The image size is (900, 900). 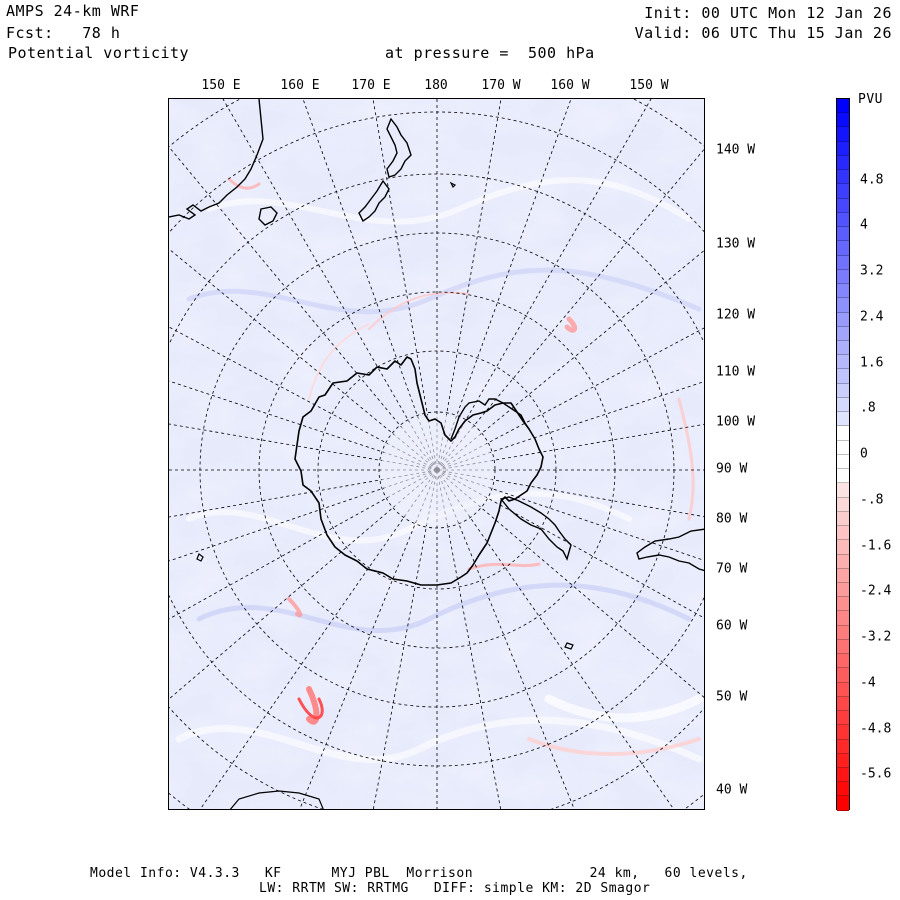 I want to click on australia-coastline, so click(x=216, y=159).